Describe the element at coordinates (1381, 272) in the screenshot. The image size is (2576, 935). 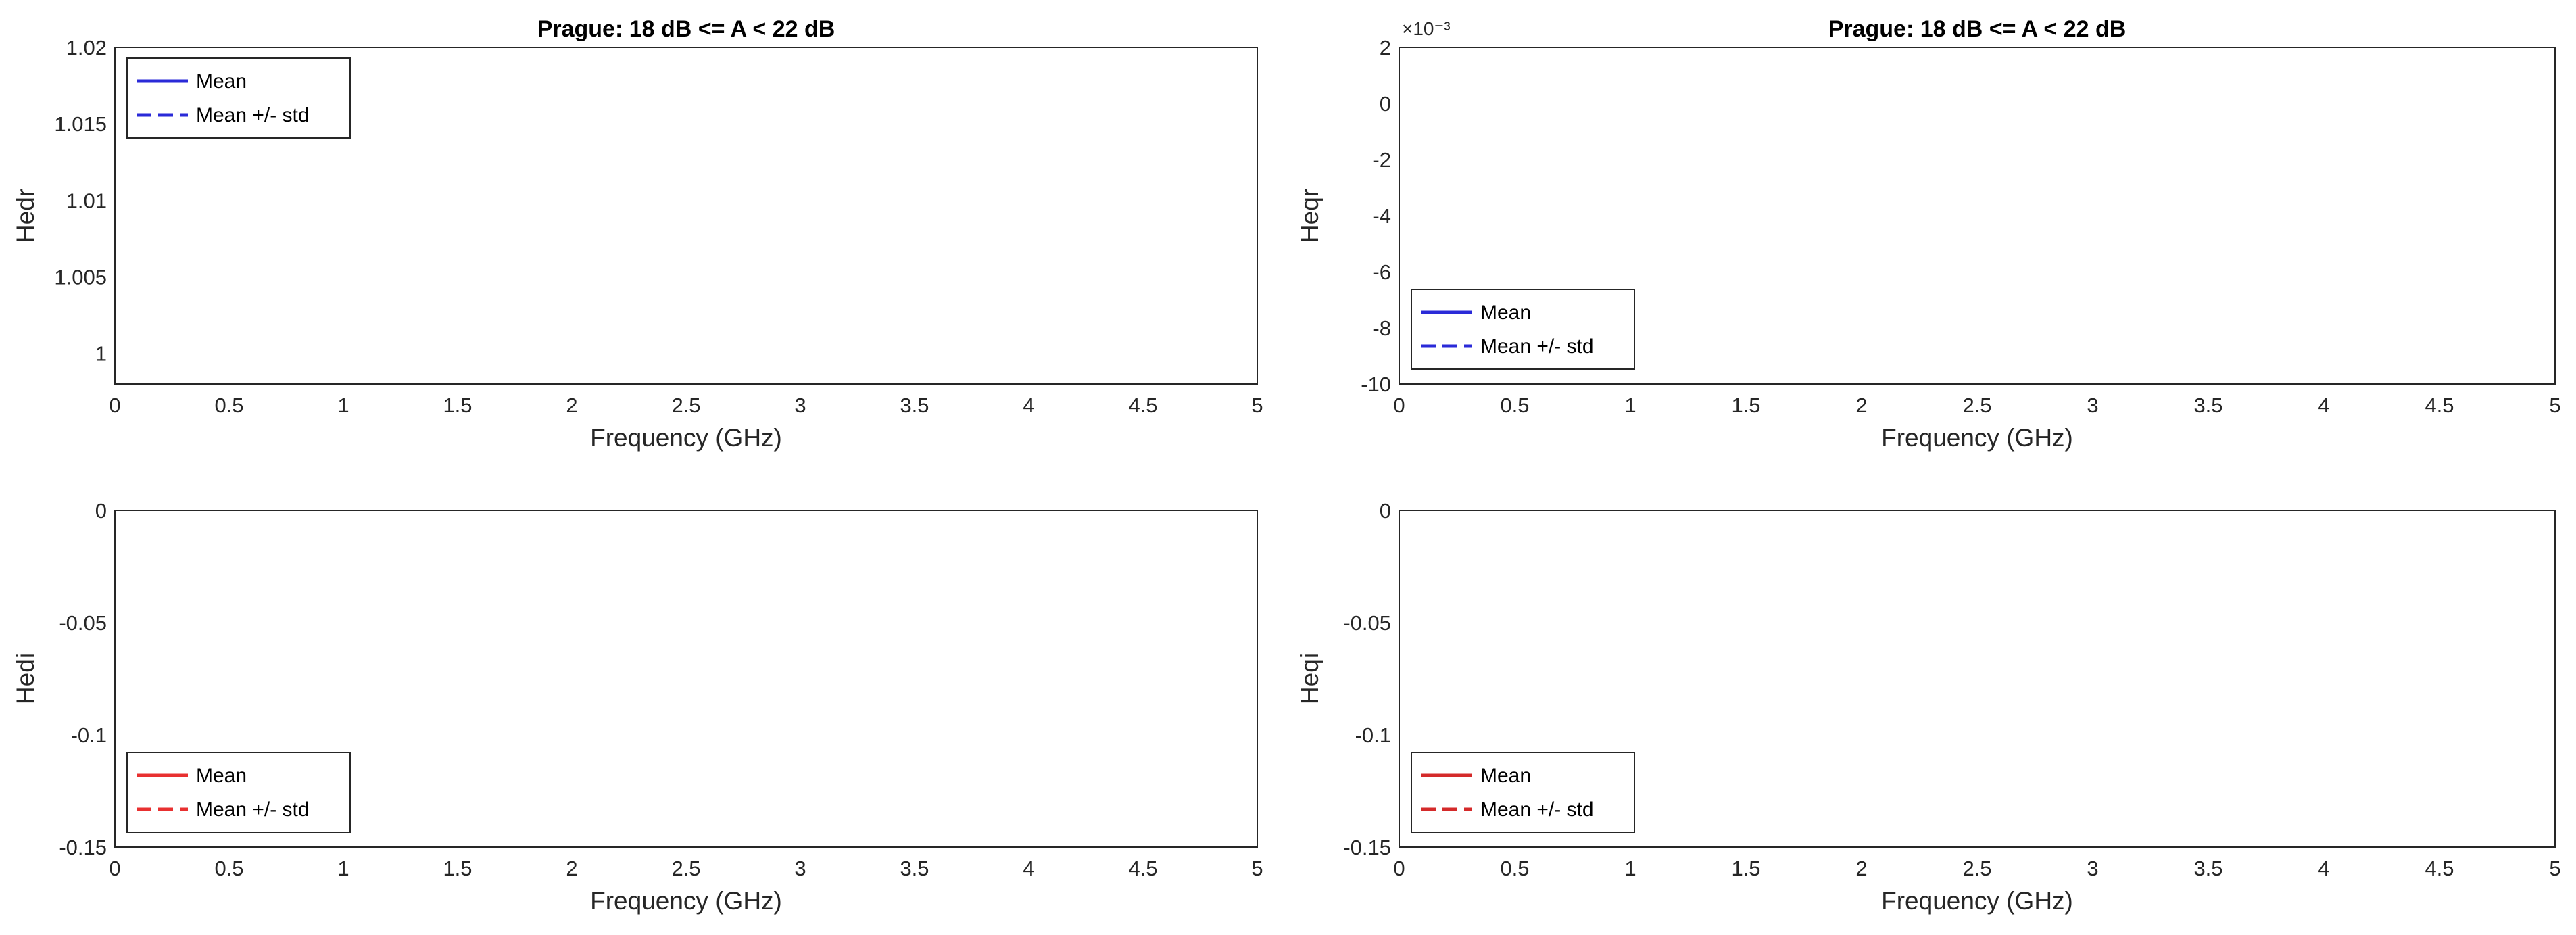
I see `y-tick-label: -6` at that location.